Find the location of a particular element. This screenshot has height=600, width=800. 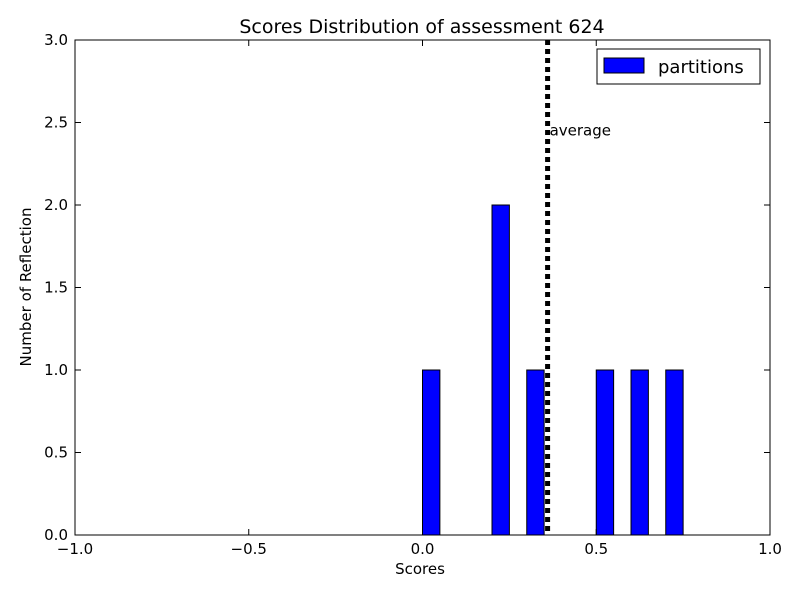

x-axis-label: Scores is located at coordinates (420, 569).